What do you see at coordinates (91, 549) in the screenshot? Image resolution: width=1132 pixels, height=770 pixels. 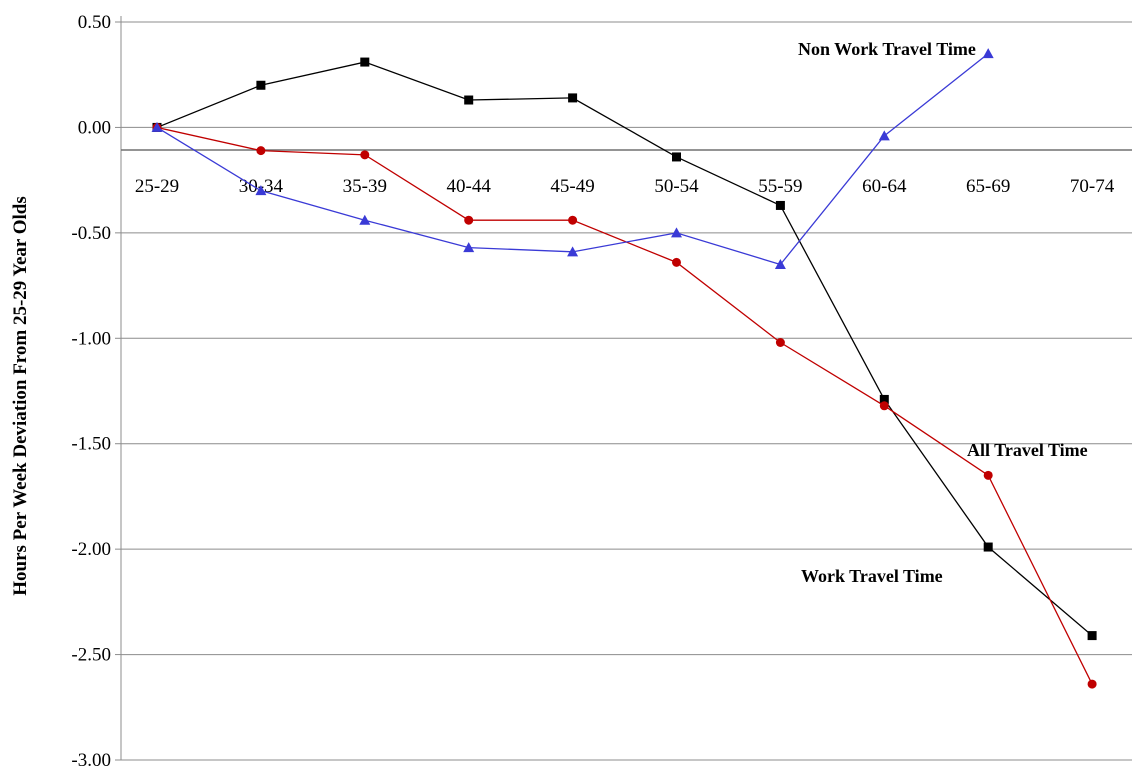 I see `y-tick-label: -2.00` at bounding box center [91, 549].